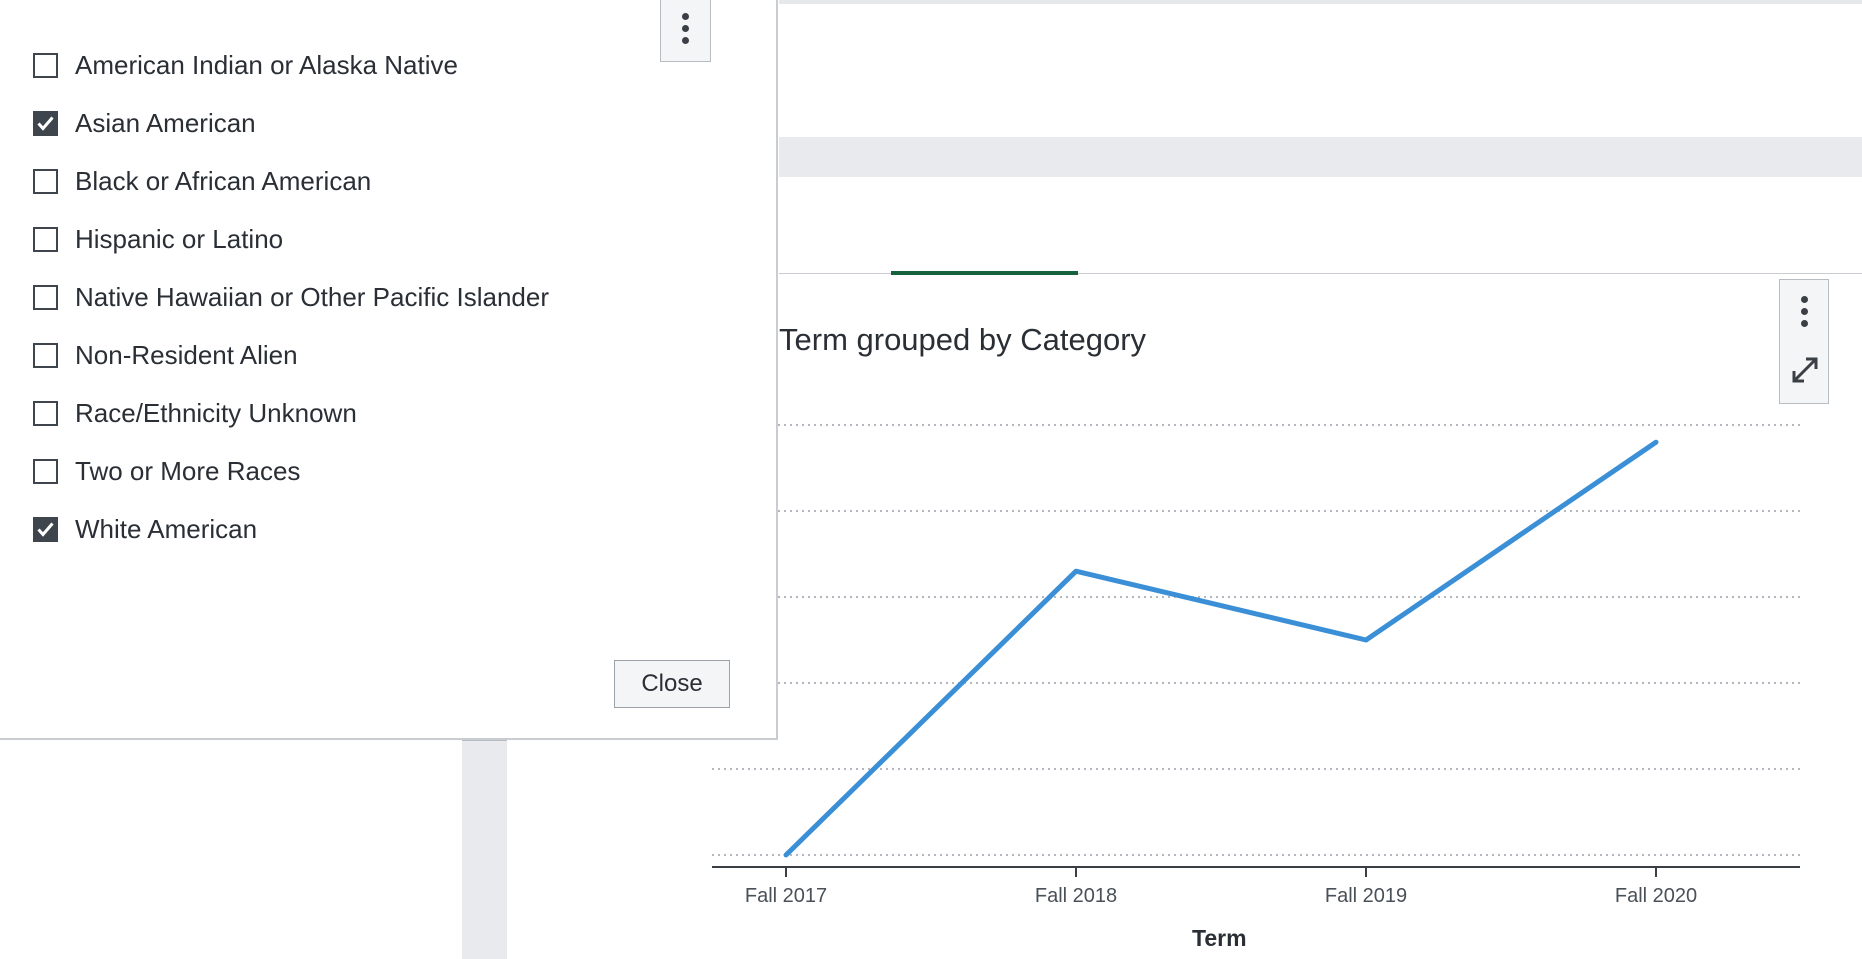  I want to click on checkbox-label: Asian American, so click(165, 122).